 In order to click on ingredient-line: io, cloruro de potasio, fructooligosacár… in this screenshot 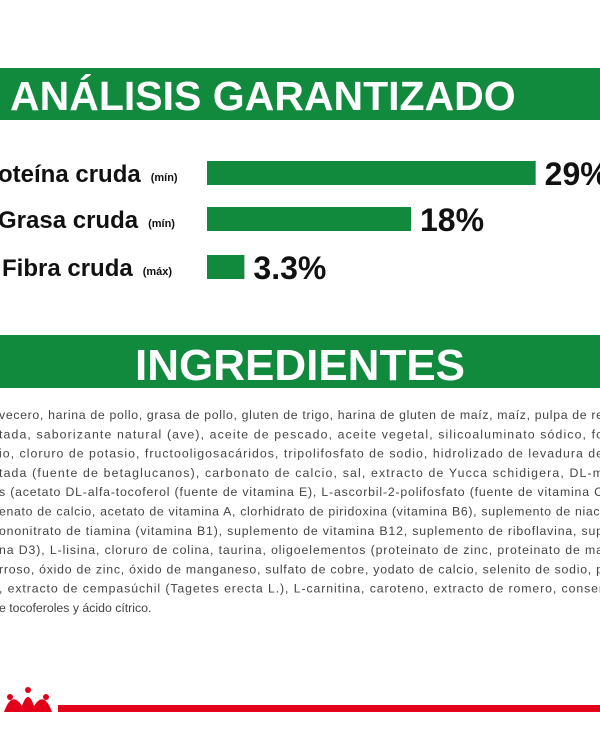, I will do `click(300, 454)`.